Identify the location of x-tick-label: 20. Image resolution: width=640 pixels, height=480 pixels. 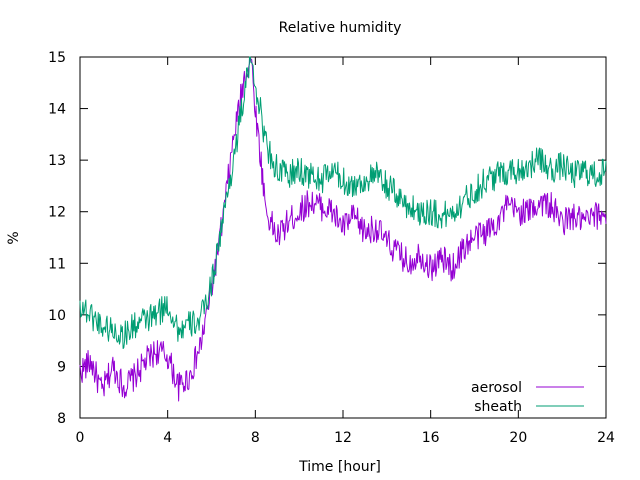
(518, 438).